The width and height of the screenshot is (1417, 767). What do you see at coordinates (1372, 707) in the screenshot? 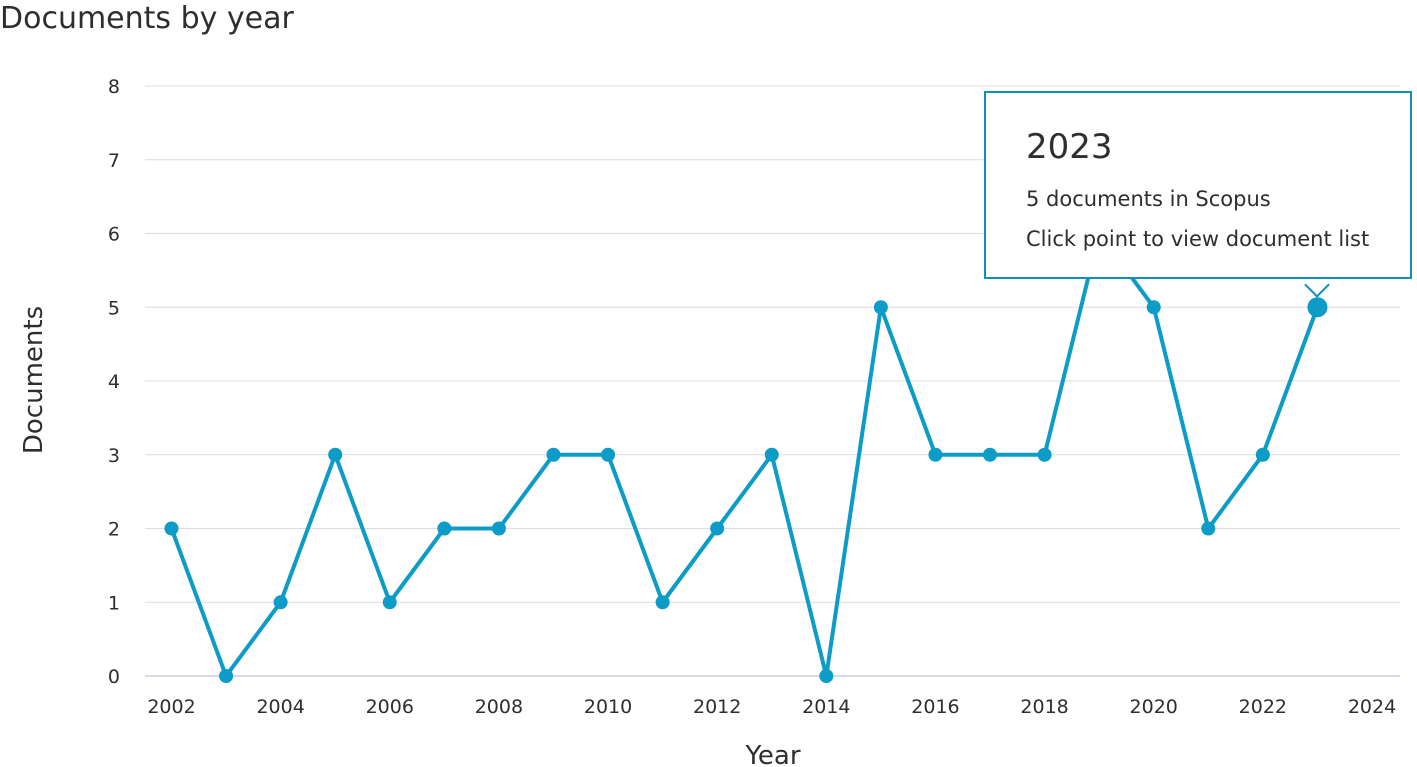
I see `x-tick-label: 2024` at bounding box center [1372, 707].